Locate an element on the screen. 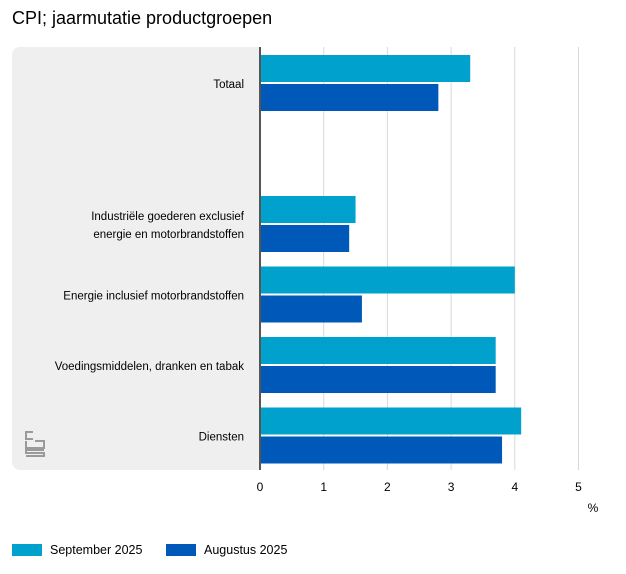  legend-item-augustus: Augustus 2025 is located at coordinates (226, 550).